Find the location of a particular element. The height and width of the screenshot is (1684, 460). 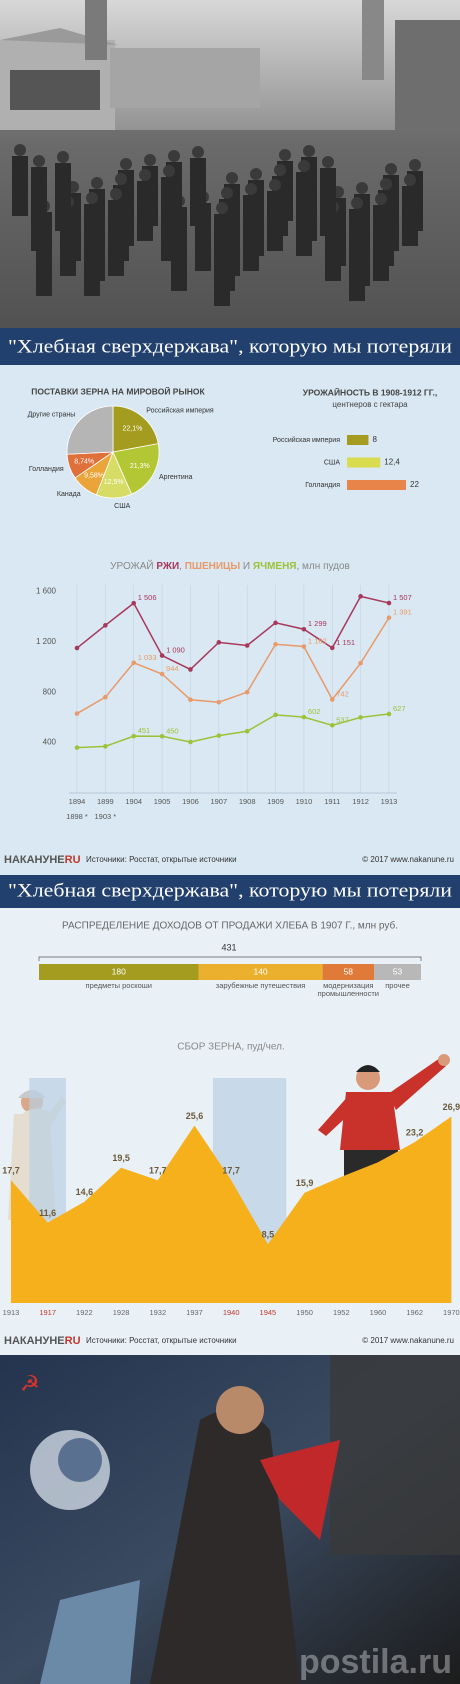

emblem: ☭ is located at coordinates (30, 1383).